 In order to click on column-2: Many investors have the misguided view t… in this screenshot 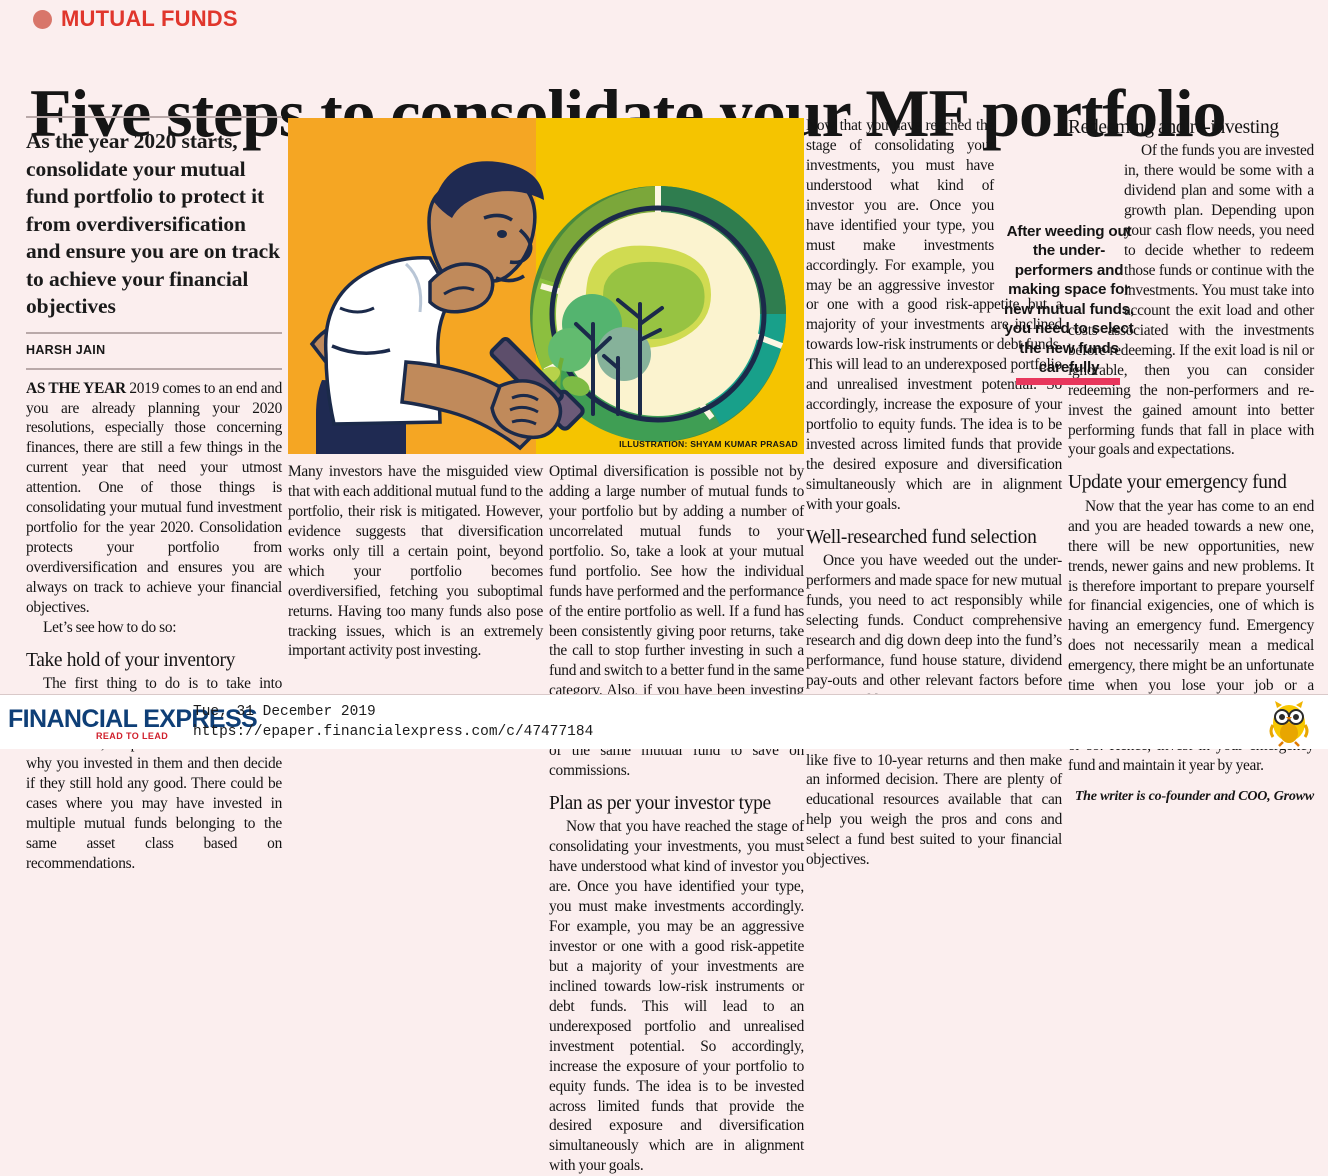, I will do `click(415, 561)`.